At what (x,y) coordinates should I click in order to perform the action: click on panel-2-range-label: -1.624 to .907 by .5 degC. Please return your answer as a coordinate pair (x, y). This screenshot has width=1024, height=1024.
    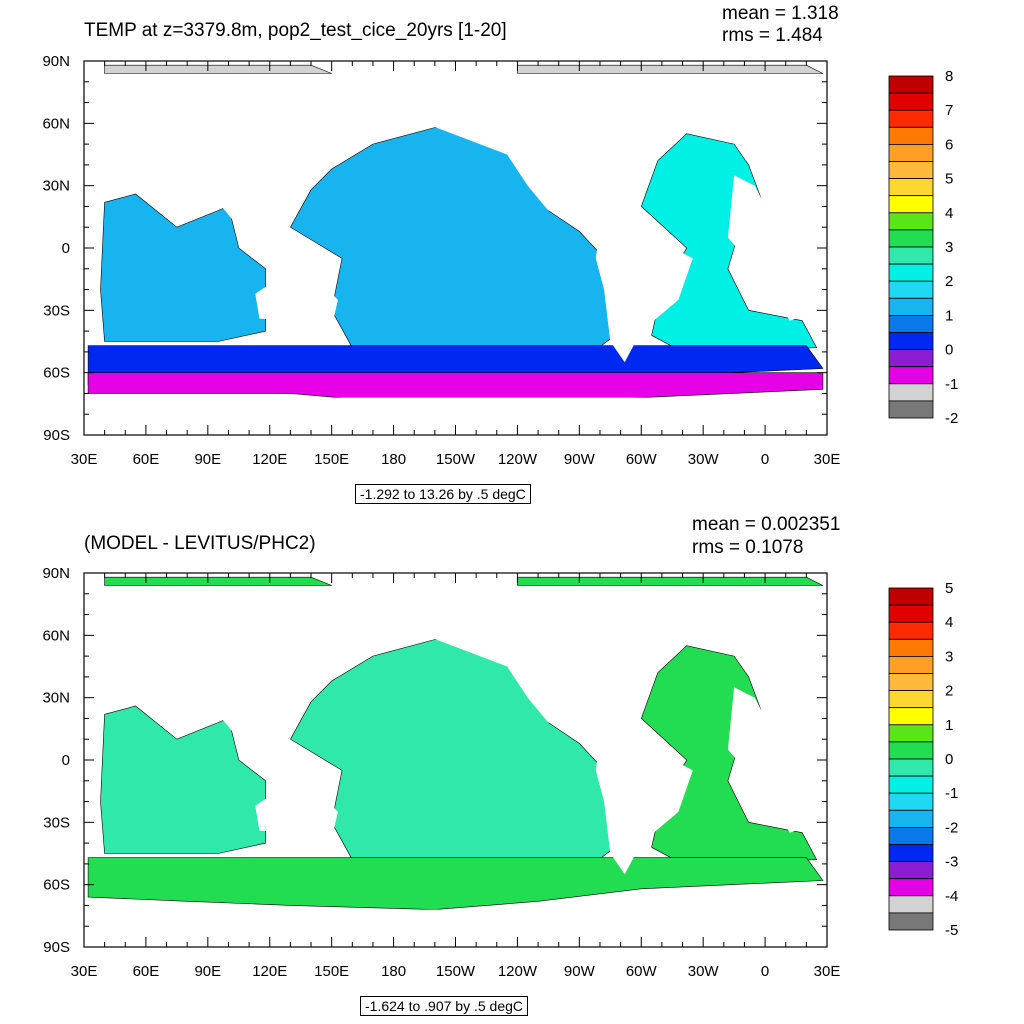
    Looking at the image, I should click on (444, 1006).